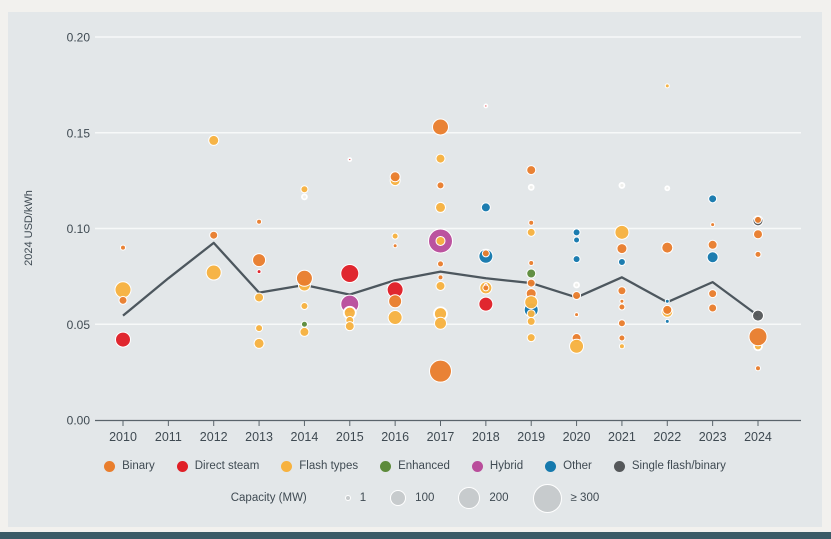 This screenshot has width=831, height=539. Describe the element at coordinates (259, 437) in the screenshot. I see `x-tick-label: 2013` at that location.